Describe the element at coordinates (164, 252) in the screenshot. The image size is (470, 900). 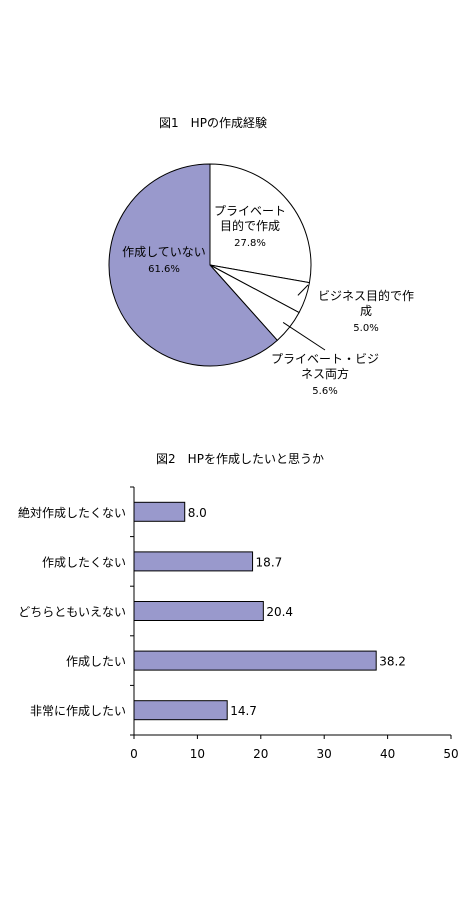
I see `pie-slice-label: 作成していない` at that location.